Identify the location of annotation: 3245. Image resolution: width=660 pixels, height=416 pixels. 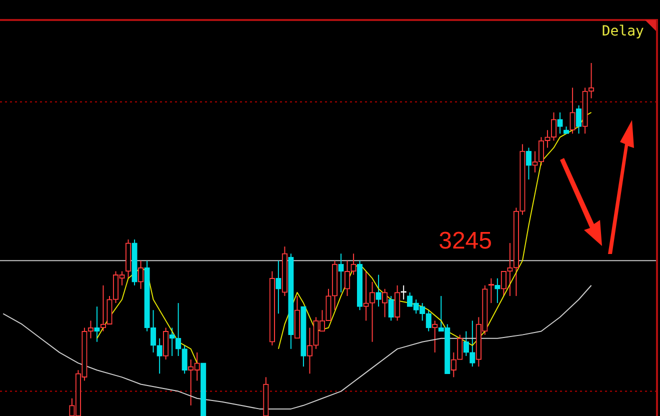
(465, 241).